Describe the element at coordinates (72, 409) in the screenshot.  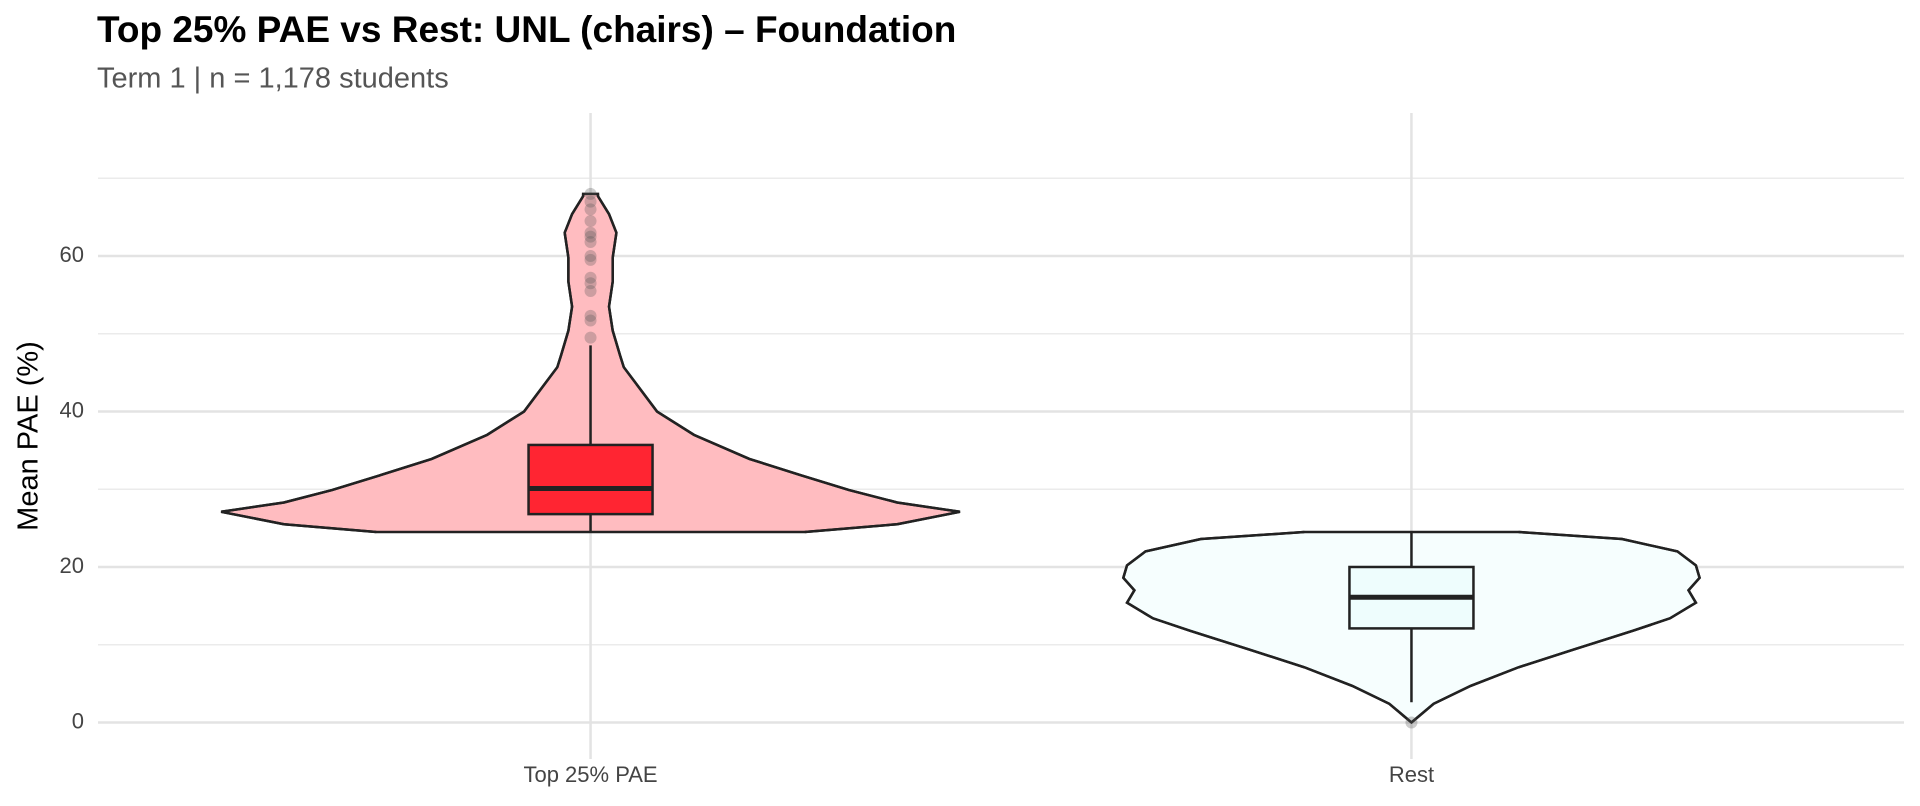
I see `y-tick-label: 40` at that location.